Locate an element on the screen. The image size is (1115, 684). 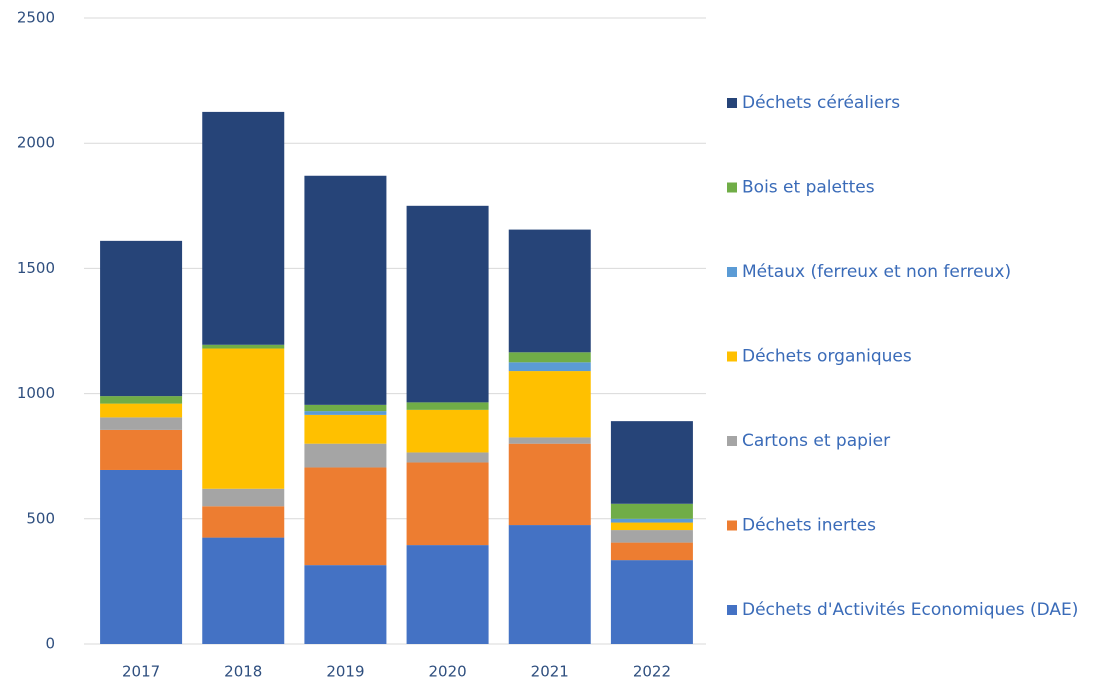
x-tick-label: 2022 is located at coordinates (652, 672).